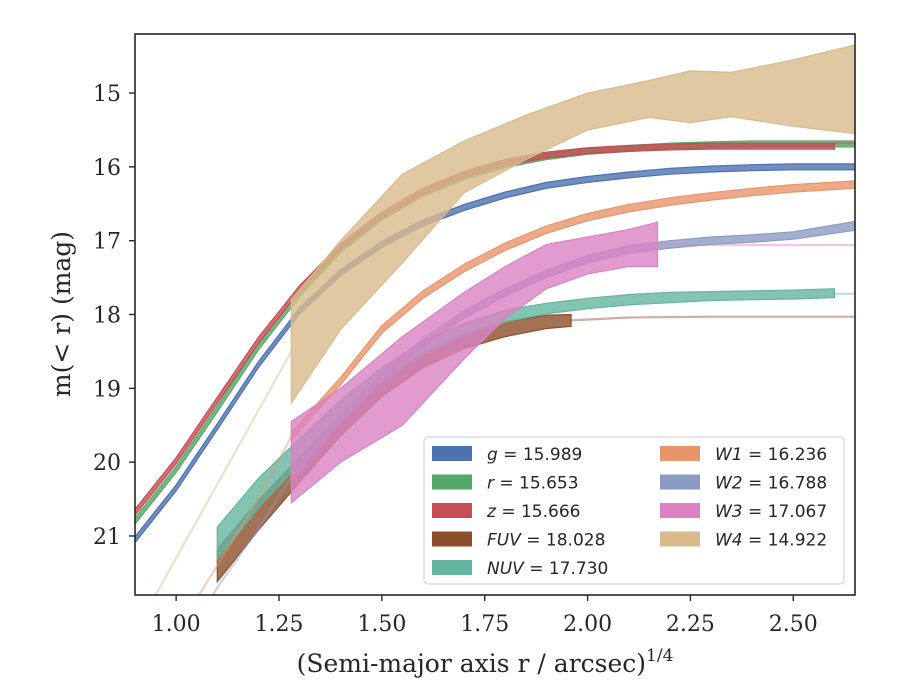  What do you see at coordinates (634, 510) in the screenshot?
I see `legend-frame` at bounding box center [634, 510].